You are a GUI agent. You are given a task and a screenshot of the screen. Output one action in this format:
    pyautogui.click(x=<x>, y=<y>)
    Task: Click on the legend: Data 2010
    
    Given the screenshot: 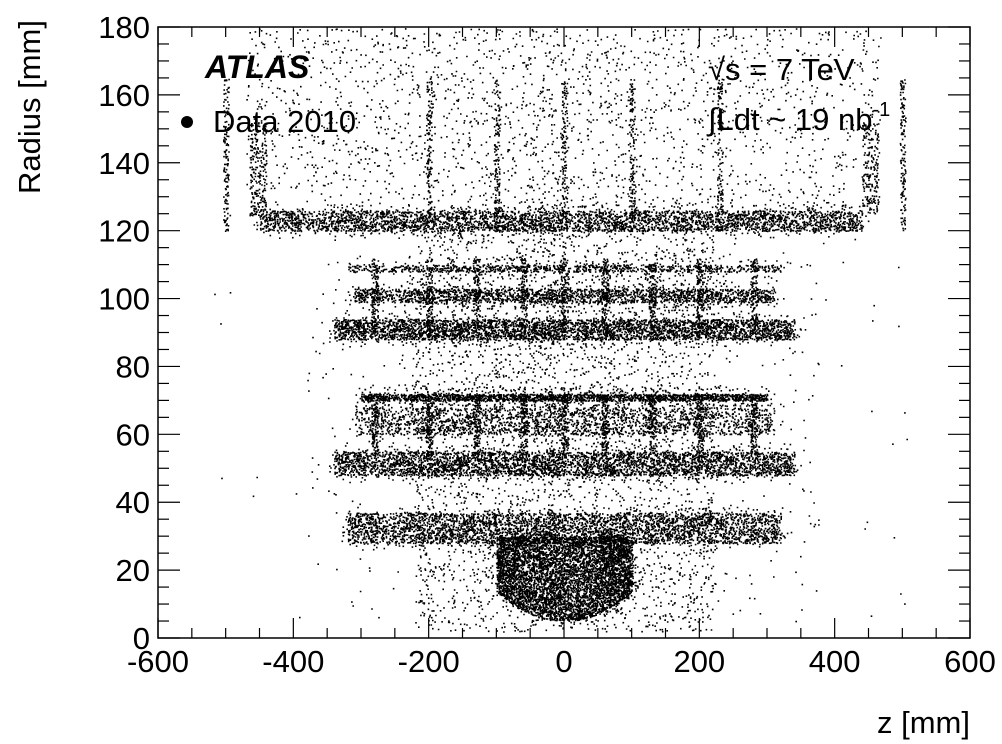 What is the action you would take?
    pyautogui.click(x=268, y=121)
    